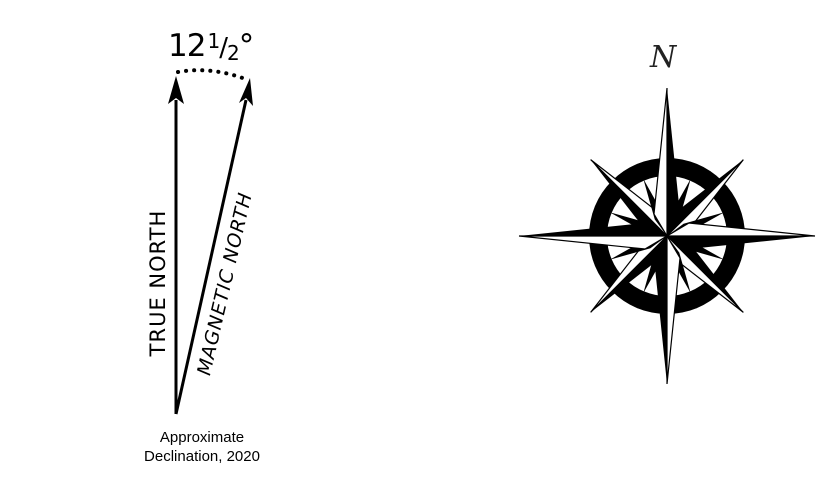  Describe the element at coordinates (213, 75) in the screenshot. I see `declination-arc` at that location.